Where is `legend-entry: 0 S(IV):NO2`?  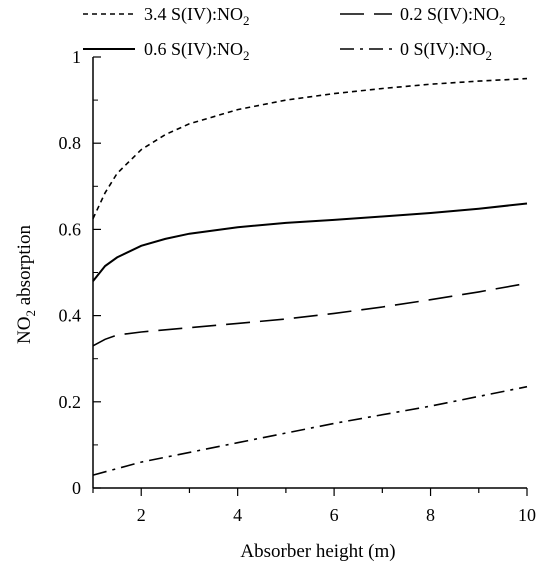 legend-entry: 0 S(IV):NO2 is located at coordinates (446, 51).